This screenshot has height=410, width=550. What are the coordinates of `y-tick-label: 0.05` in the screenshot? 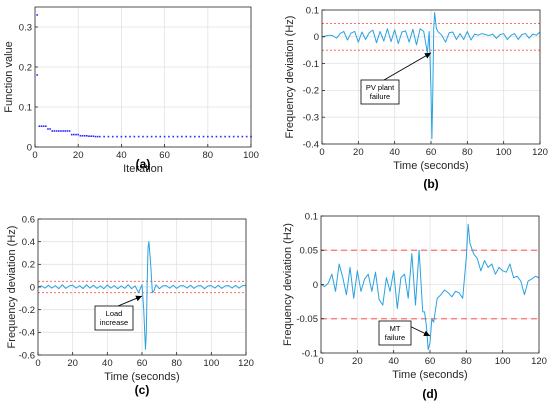 It's located at (309, 251).